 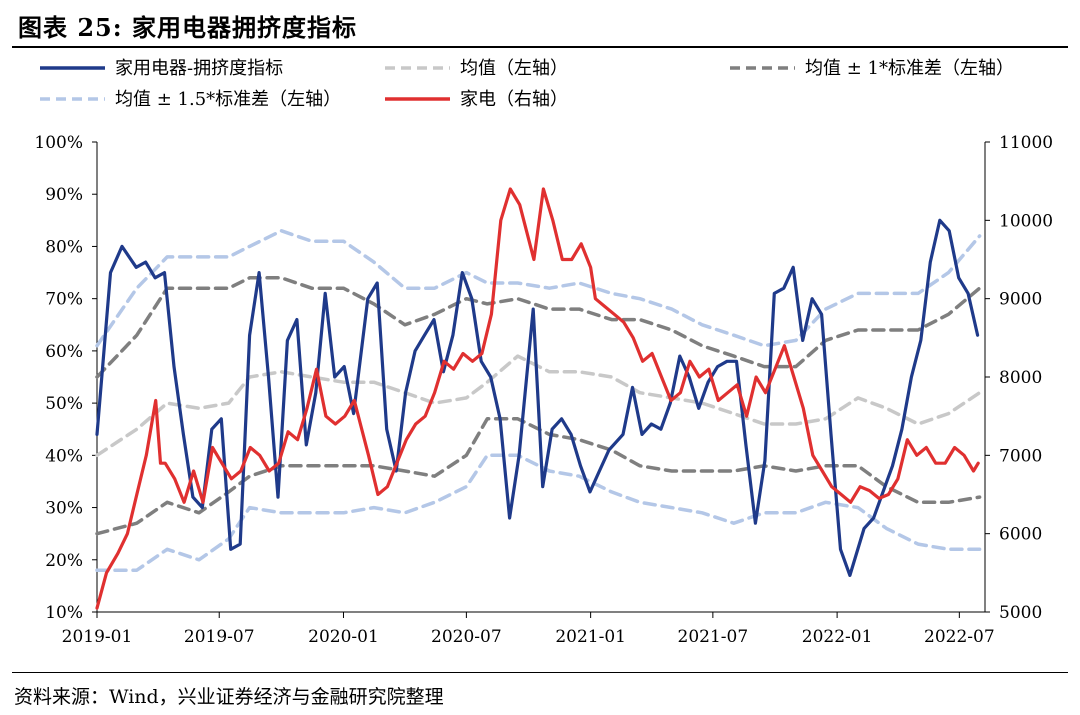 I want to click on y-right-tick-label: 5000, so click(x=1020, y=613).